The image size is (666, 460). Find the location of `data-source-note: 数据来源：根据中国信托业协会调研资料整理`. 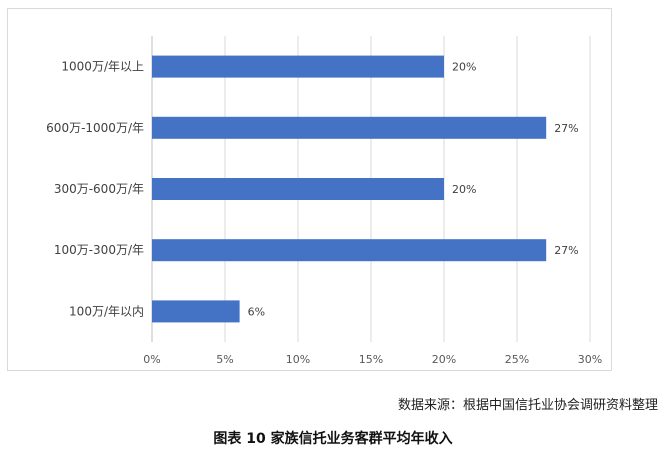

data-source-note: 数据来源：根据中国信托业协会调研资料整理 is located at coordinates (527, 405).